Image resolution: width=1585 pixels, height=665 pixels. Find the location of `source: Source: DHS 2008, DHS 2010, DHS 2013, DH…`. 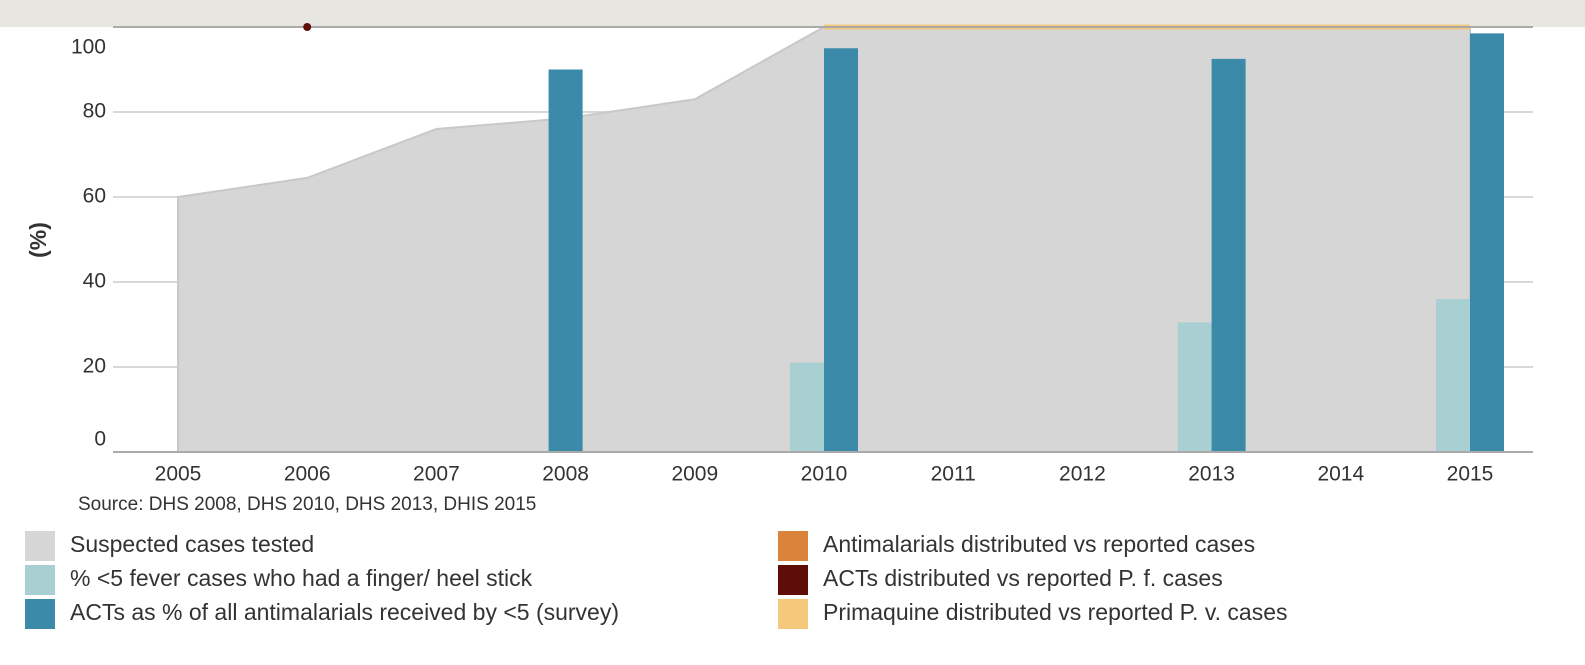

source: Source: DHS 2008, DHS 2010, DHS 2013, DH… is located at coordinates (307, 504).